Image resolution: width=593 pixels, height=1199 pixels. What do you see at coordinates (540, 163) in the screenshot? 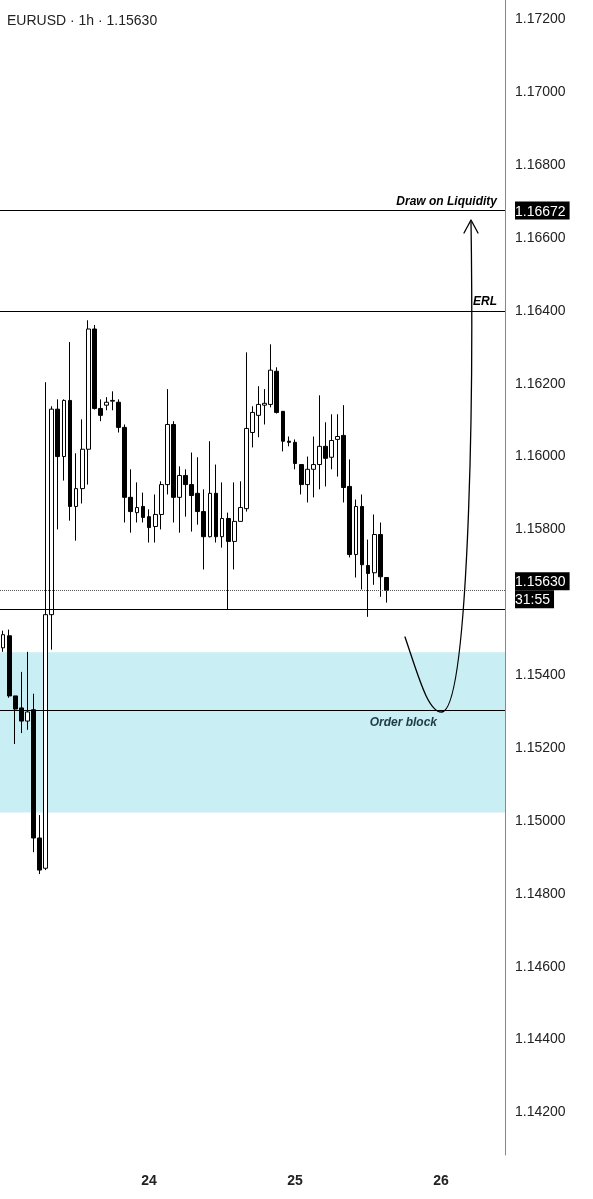
I see `y-tick-label: 1.16800` at bounding box center [540, 163].